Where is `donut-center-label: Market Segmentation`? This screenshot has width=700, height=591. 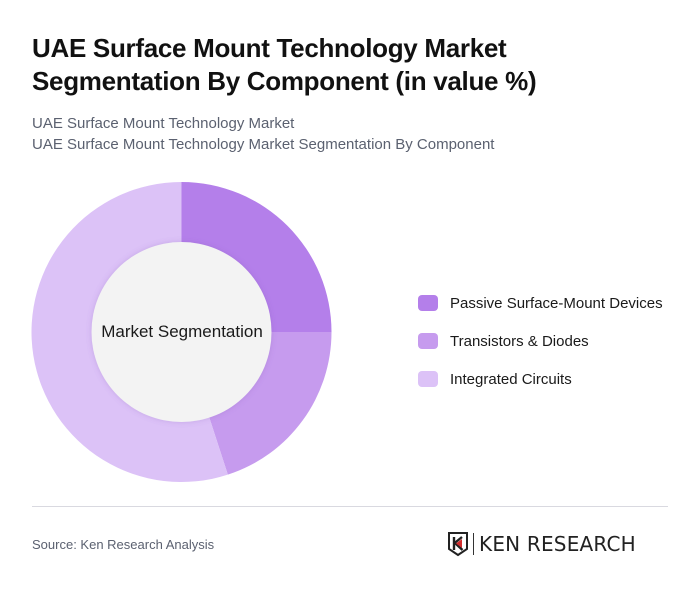 donut-center-label: Market Segmentation is located at coordinates (182, 331).